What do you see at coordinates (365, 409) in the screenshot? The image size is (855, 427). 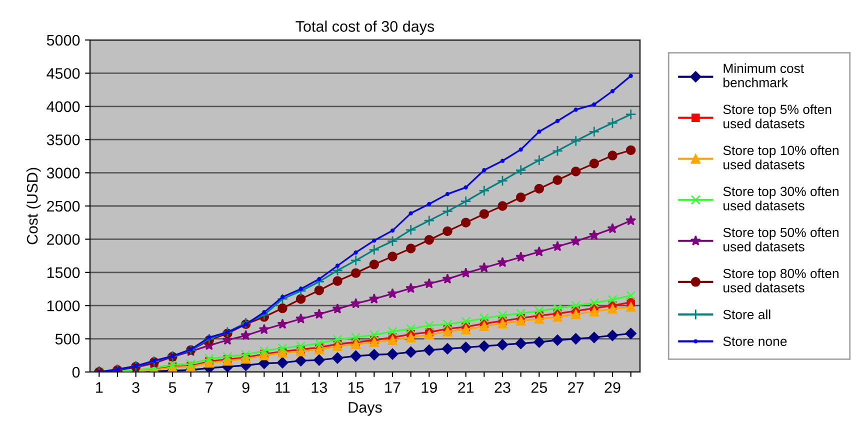 I see `x-axis-title: Days` at bounding box center [365, 409].